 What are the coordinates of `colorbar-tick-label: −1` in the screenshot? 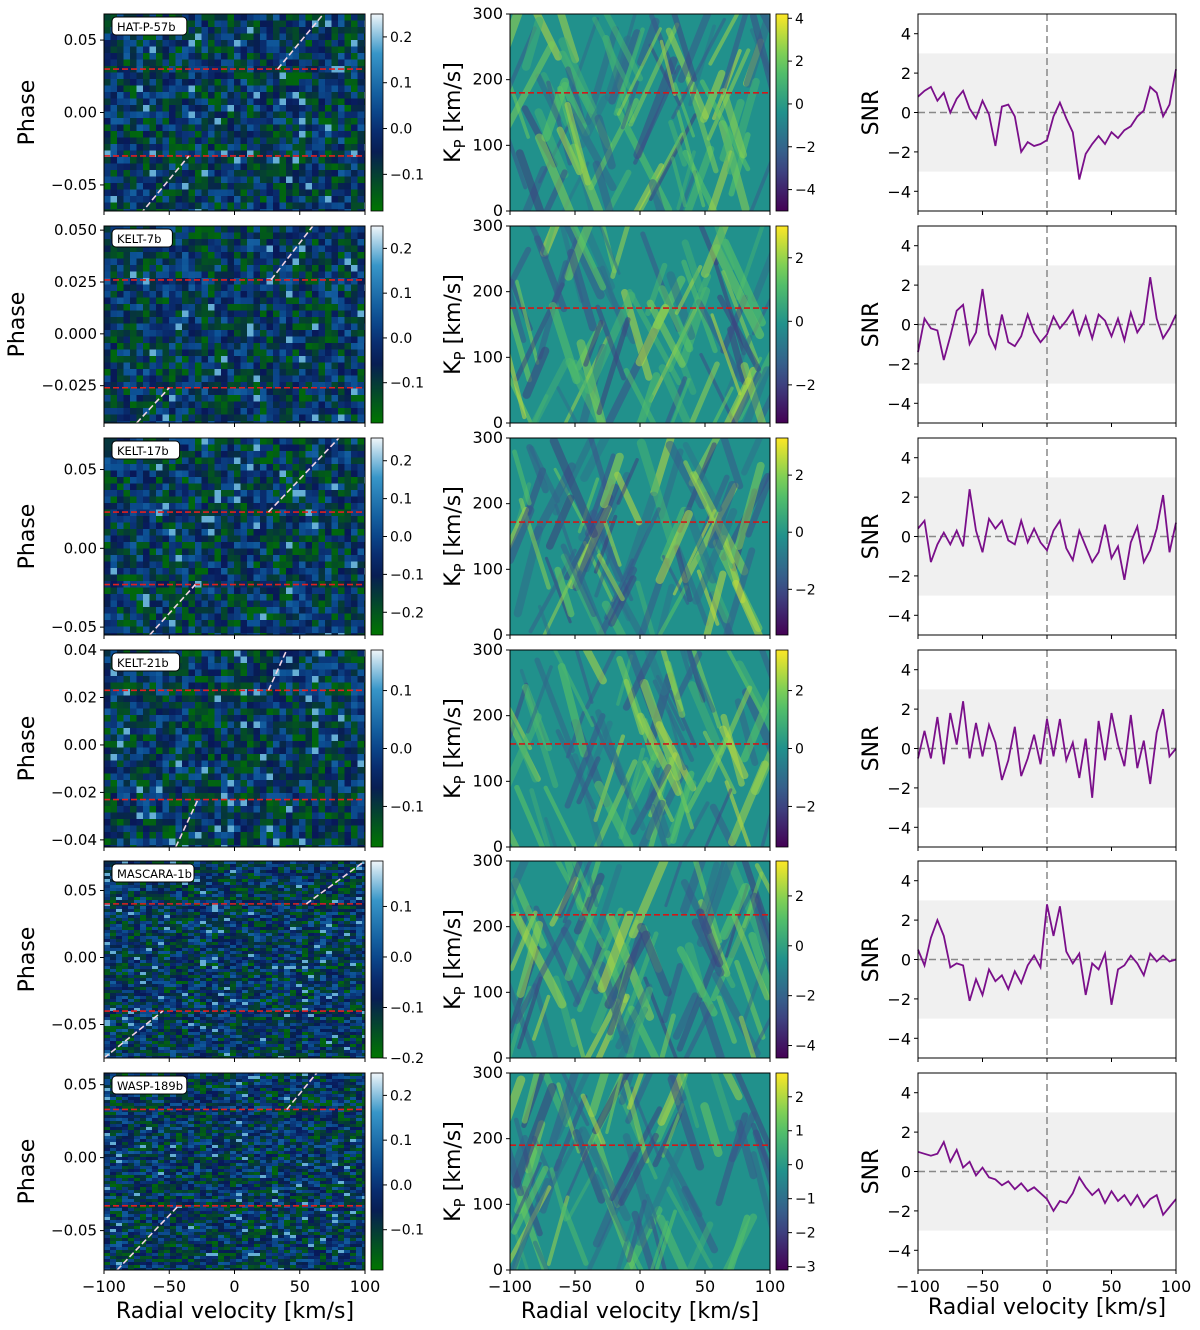 It's located at (805, 1200).